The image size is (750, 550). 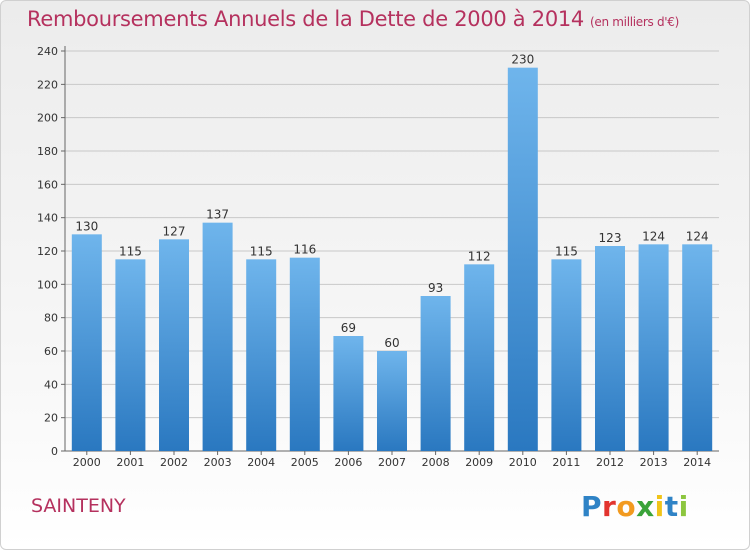 What do you see at coordinates (47, 51) in the screenshot?
I see `y-tick-label: 240` at bounding box center [47, 51].